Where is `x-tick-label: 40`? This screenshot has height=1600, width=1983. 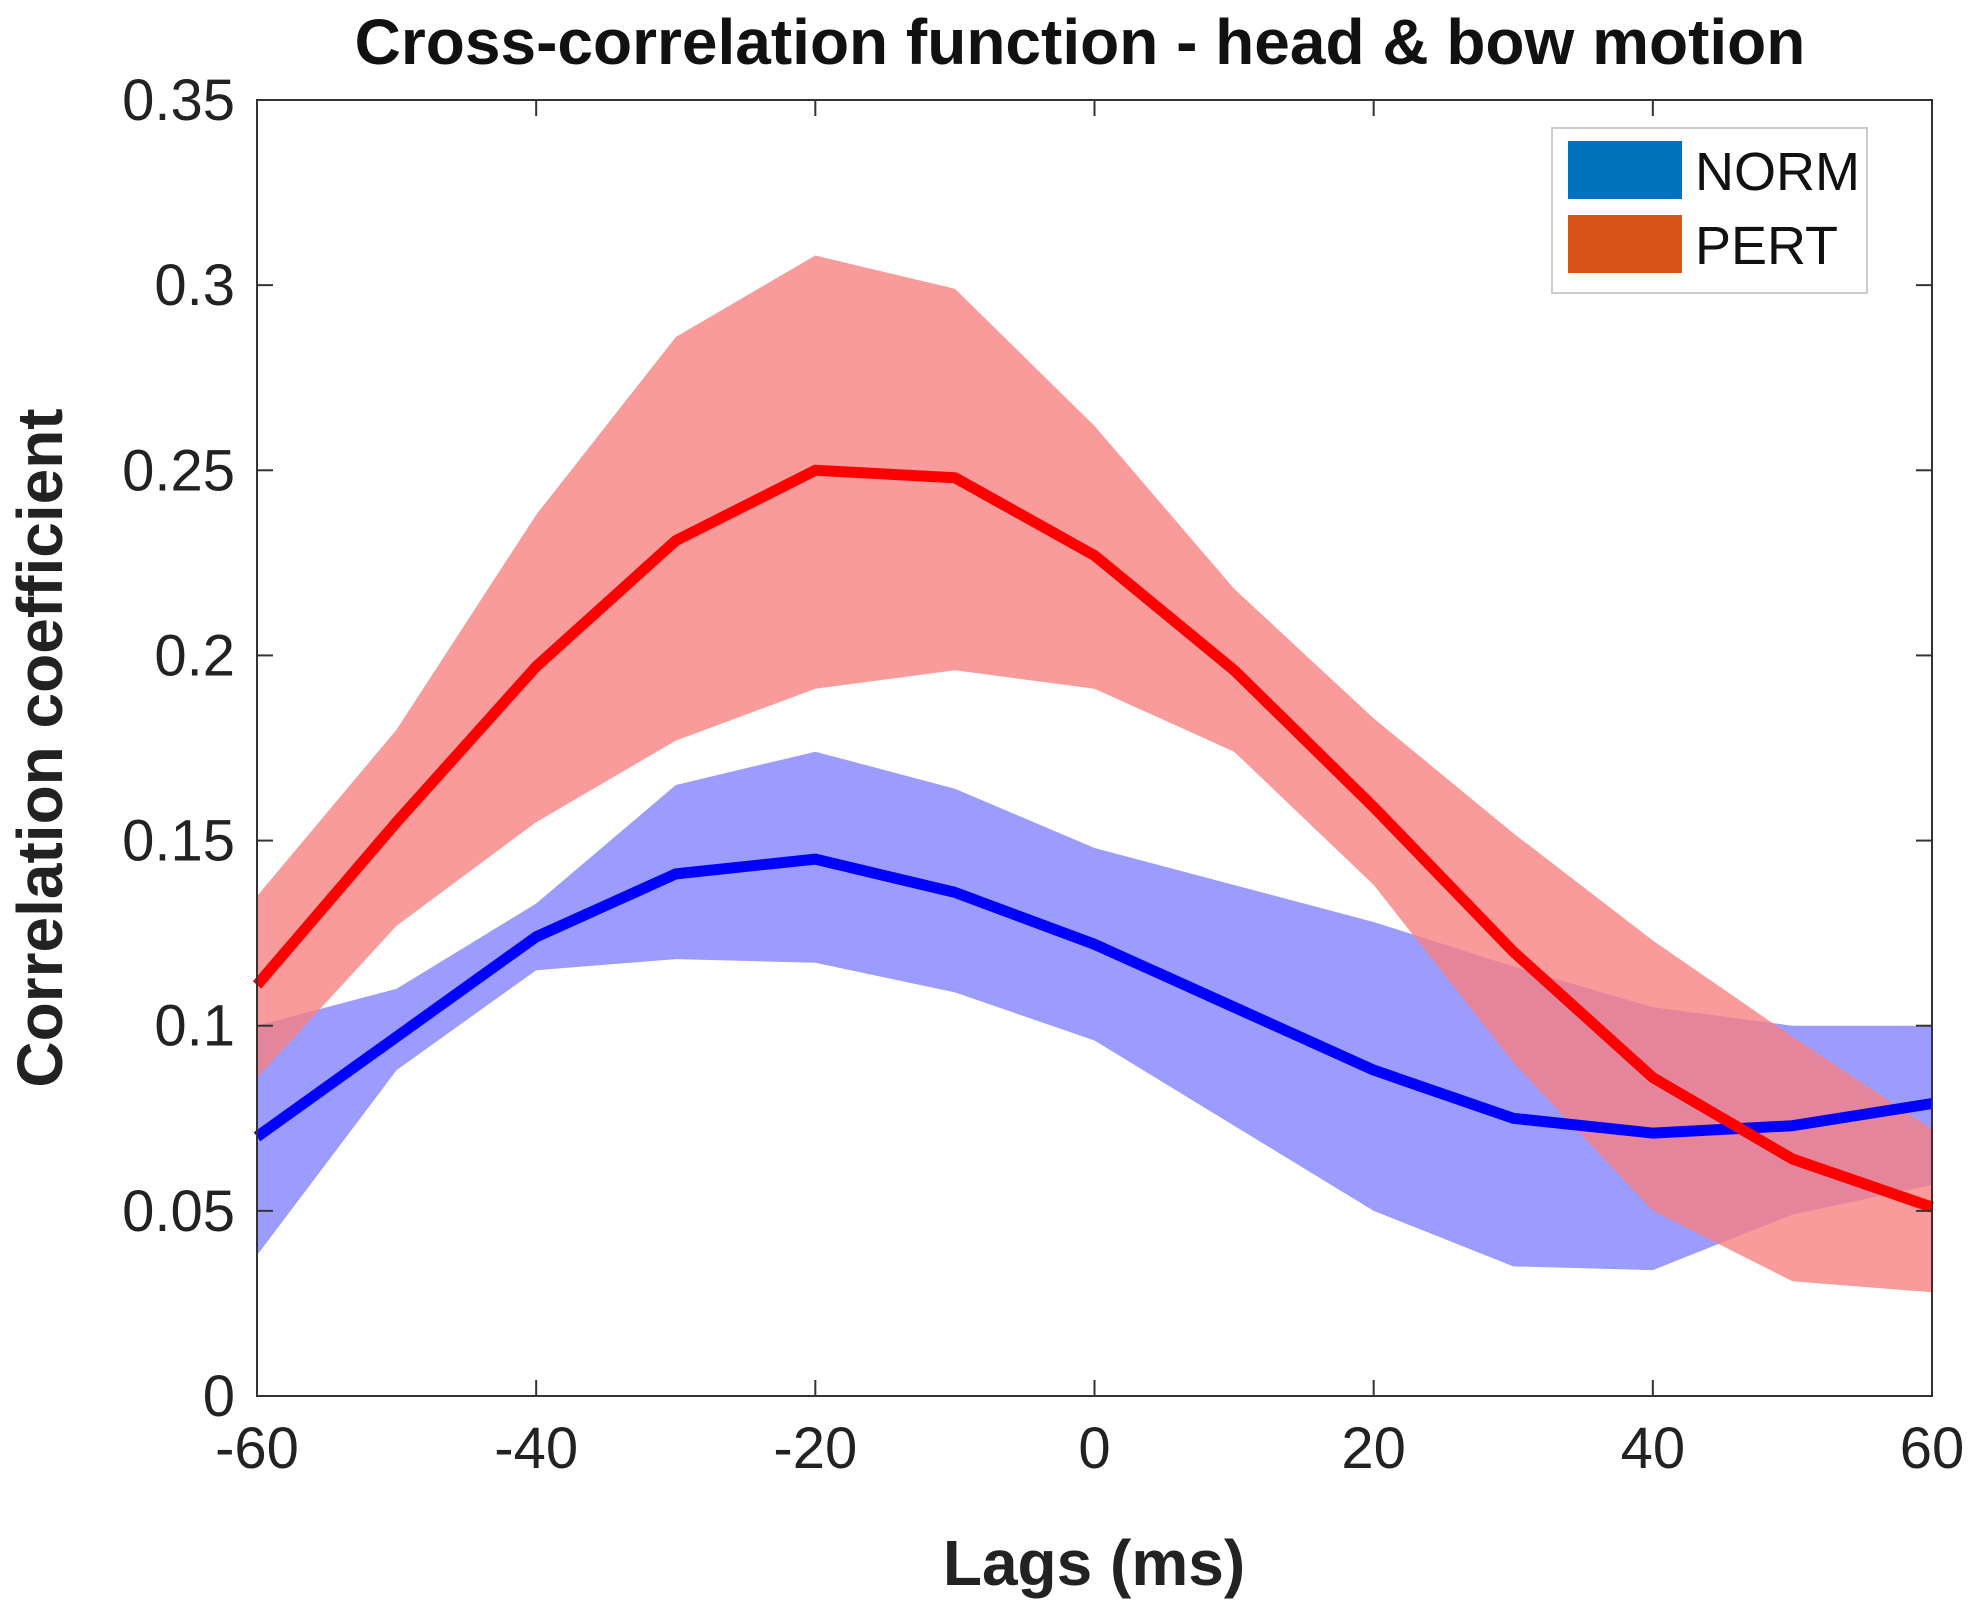
x-tick-label: 40 is located at coordinates (1653, 1448).